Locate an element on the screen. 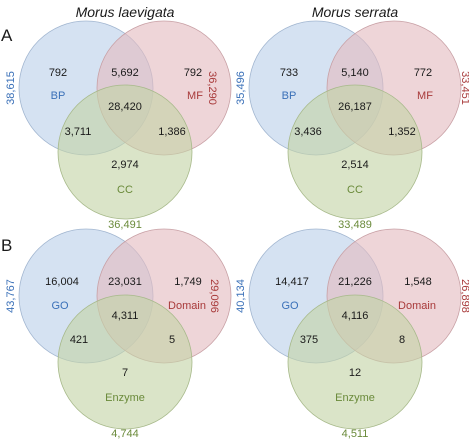 The width and height of the screenshot is (469, 442). region-bp-only: 792 is located at coordinates (58, 73).